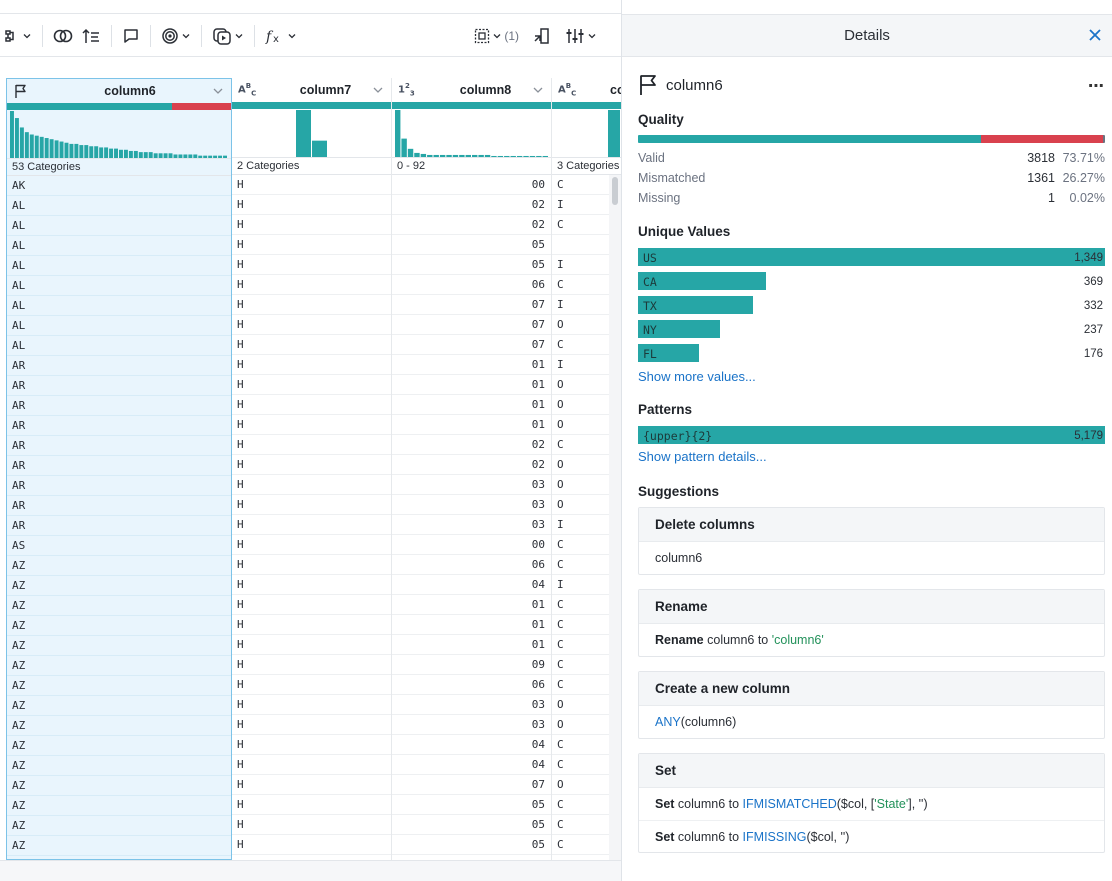 The image size is (1112, 881). Describe the element at coordinates (871, 705) in the screenshot. I see `suggestion-create-column: Create a new column ANY(column6)` at that location.